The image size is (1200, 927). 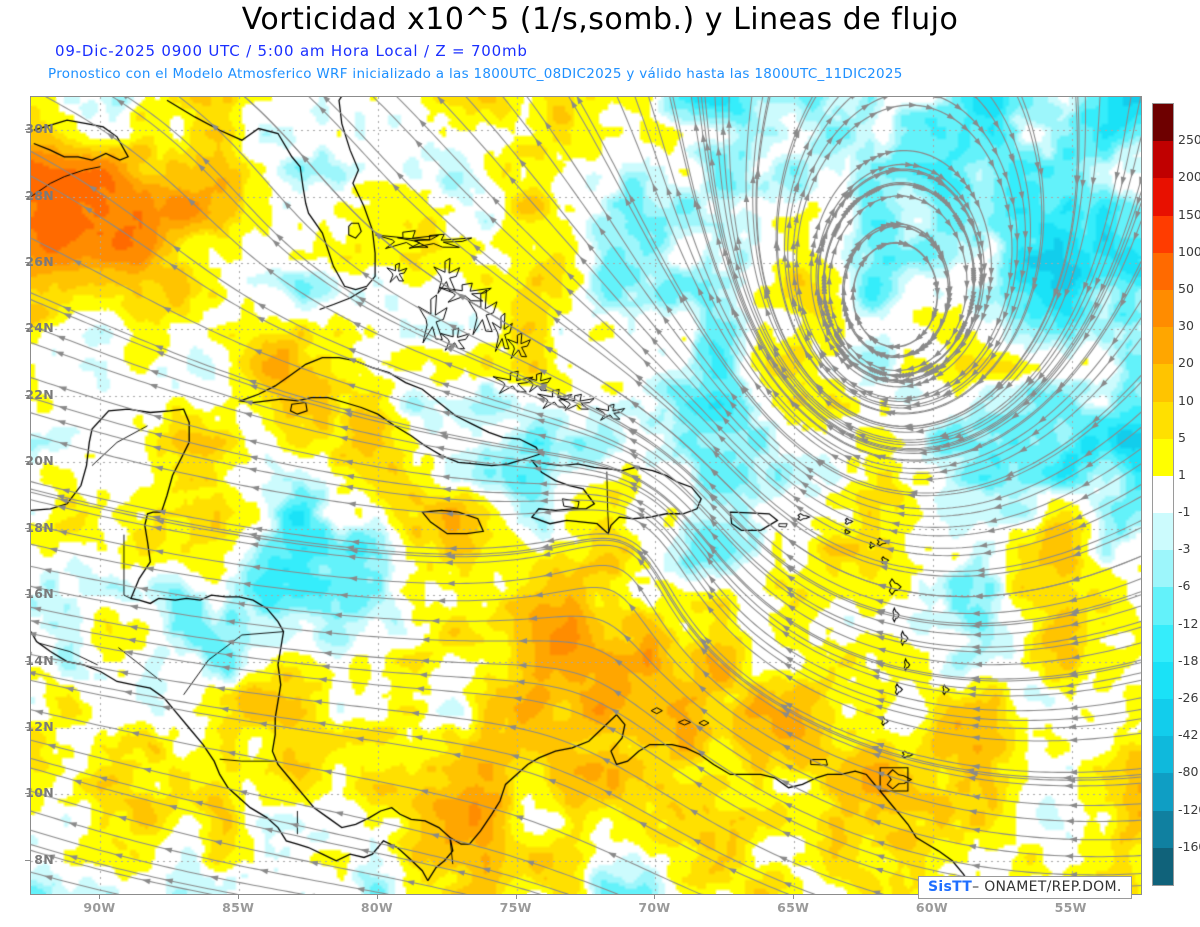 I want to click on colorbar-tick-label: -26, so click(x=1188, y=698).